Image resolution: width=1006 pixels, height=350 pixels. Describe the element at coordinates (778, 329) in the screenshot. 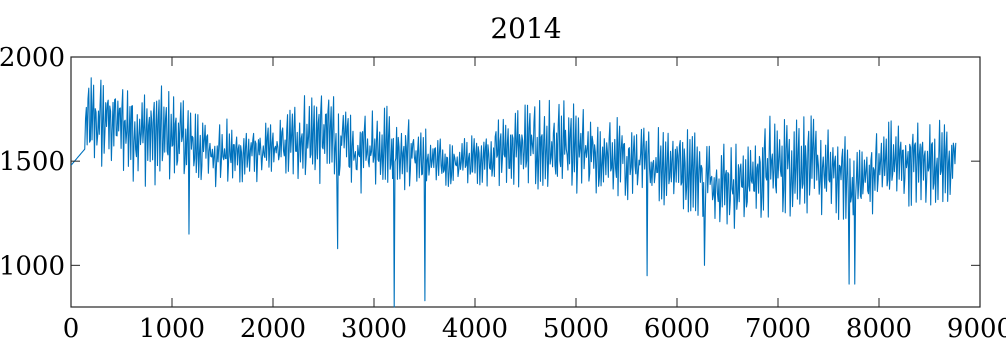

I see `x-tick-label: 7000` at that location.